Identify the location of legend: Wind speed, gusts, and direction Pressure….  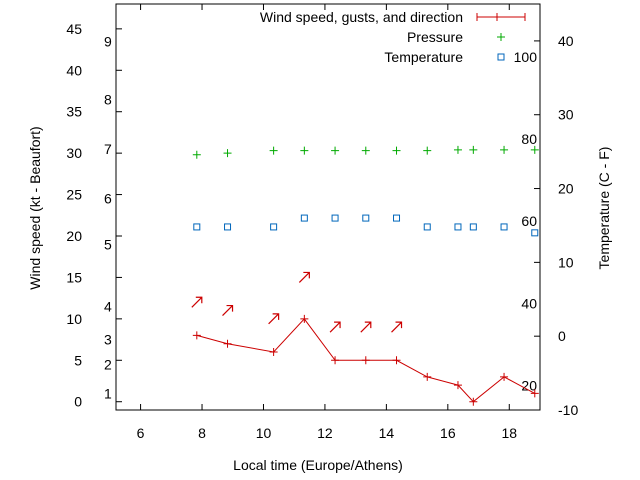
(393, 37).